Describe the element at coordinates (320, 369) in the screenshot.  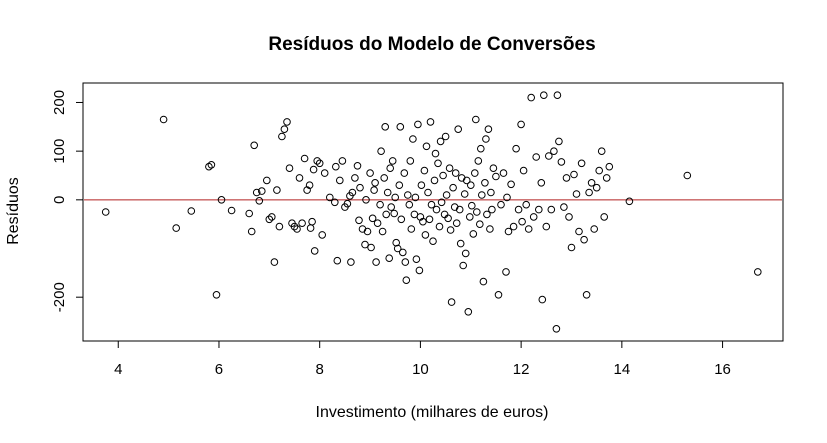
I see `x-tick-label: 8` at that location.